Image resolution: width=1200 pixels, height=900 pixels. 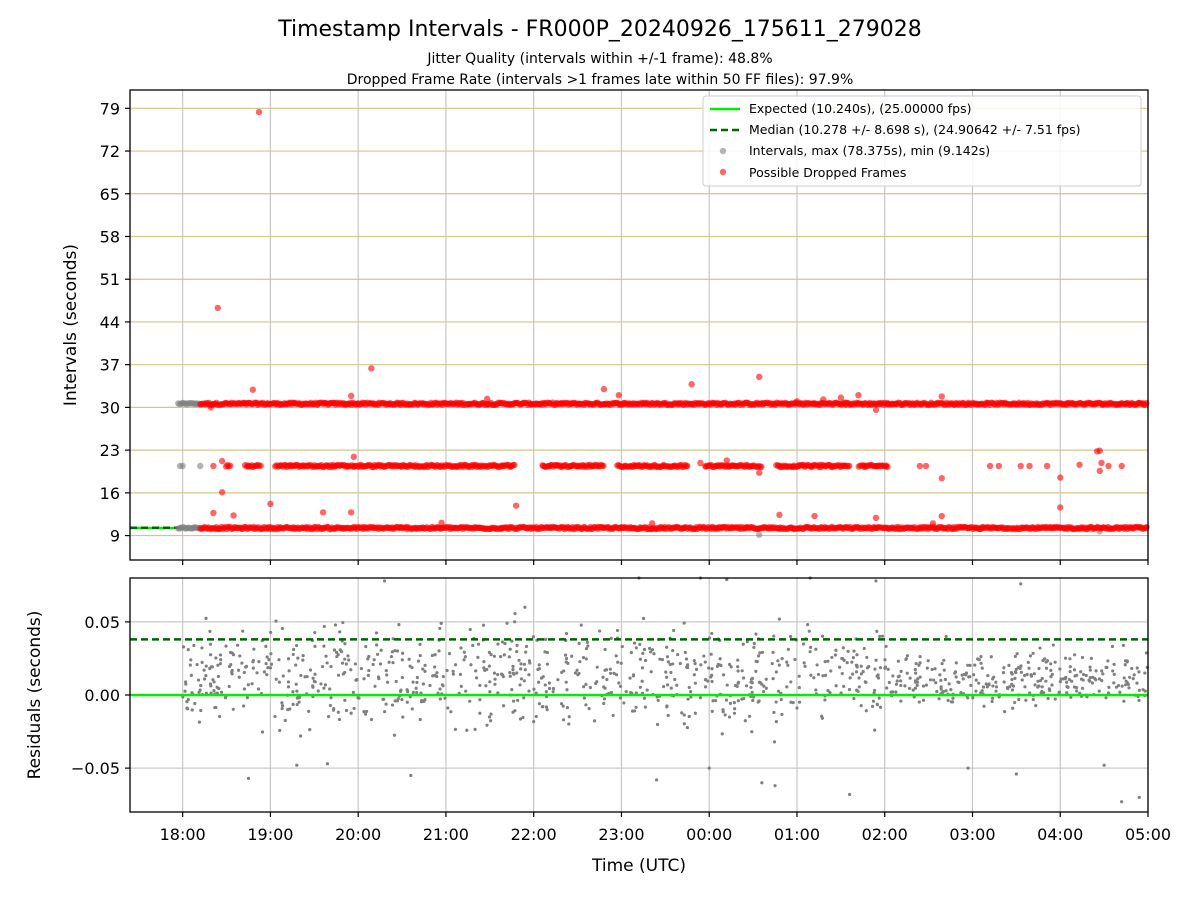 I want to click on intervals-y-tick-label: 58, so click(x=110, y=236).